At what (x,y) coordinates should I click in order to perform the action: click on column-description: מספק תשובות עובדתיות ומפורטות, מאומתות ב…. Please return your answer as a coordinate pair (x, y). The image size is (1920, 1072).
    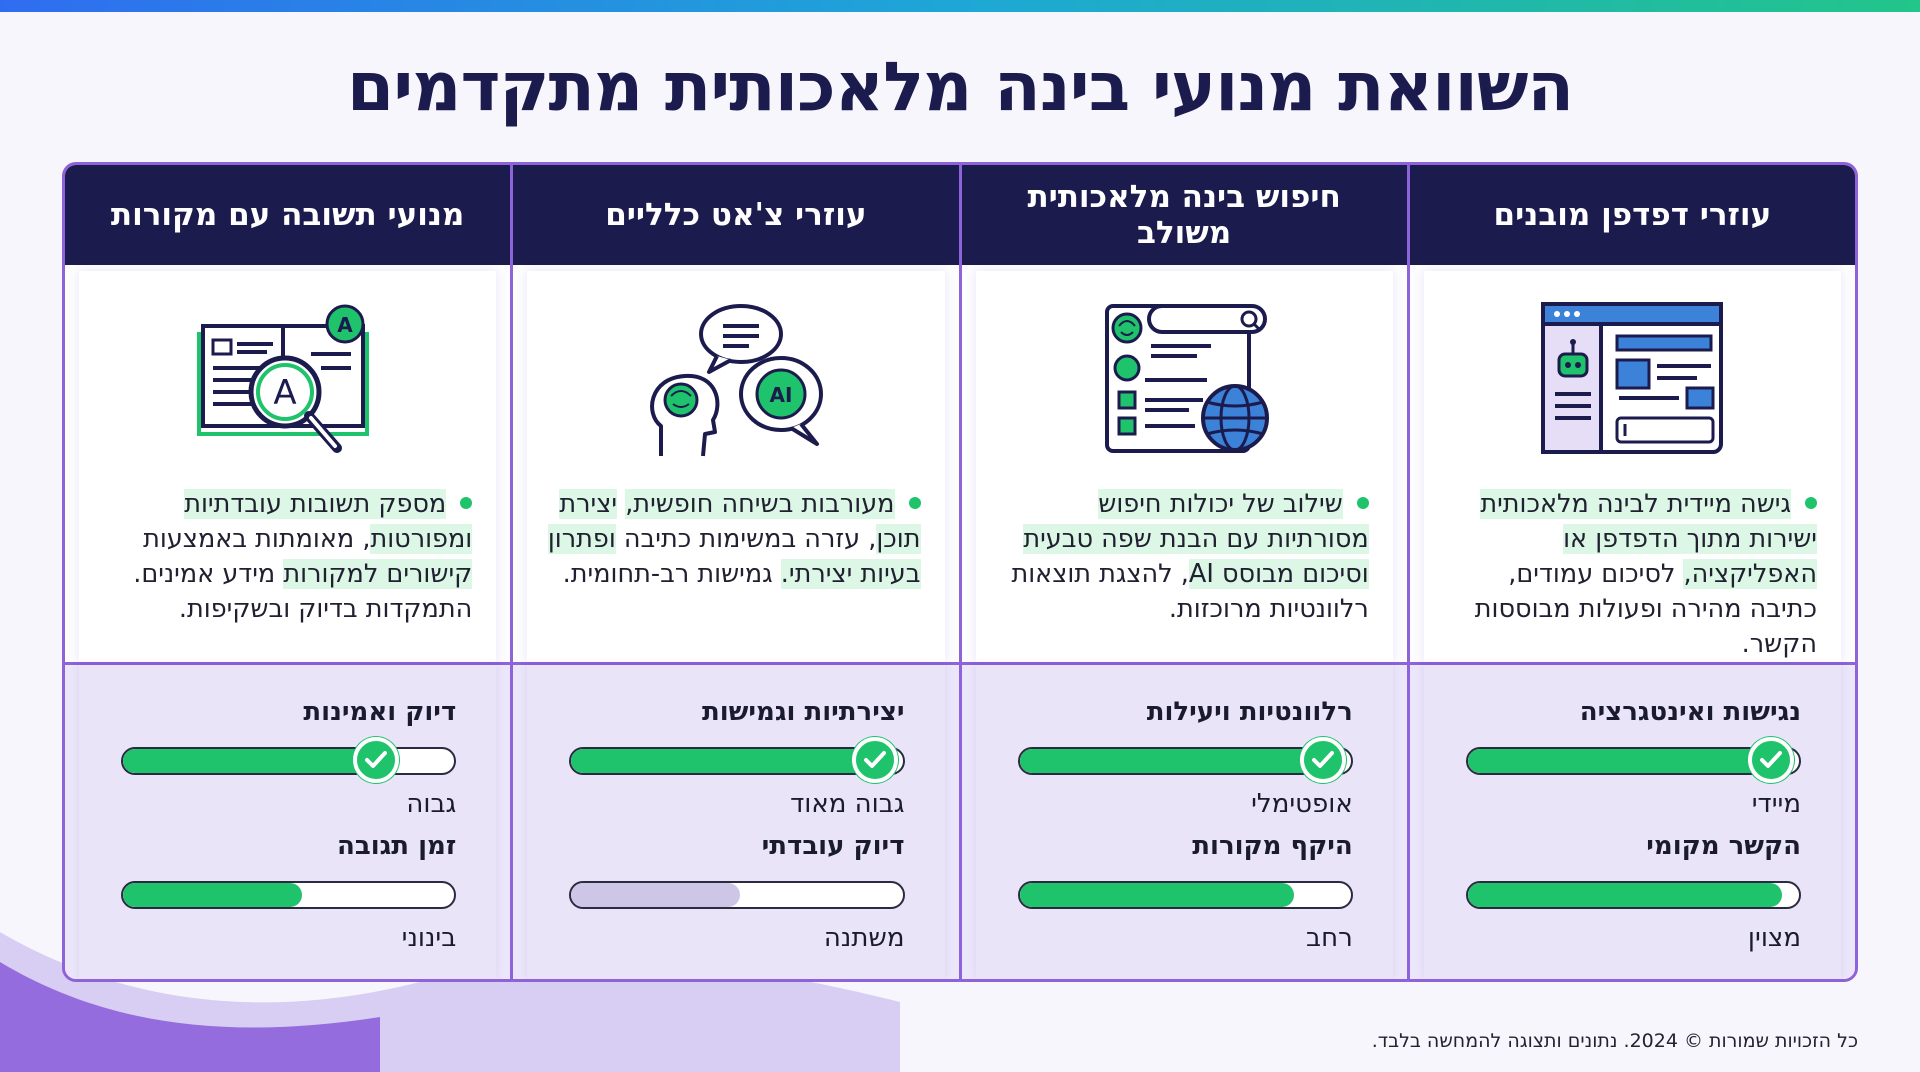
    Looking at the image, I should click on (286, 557).